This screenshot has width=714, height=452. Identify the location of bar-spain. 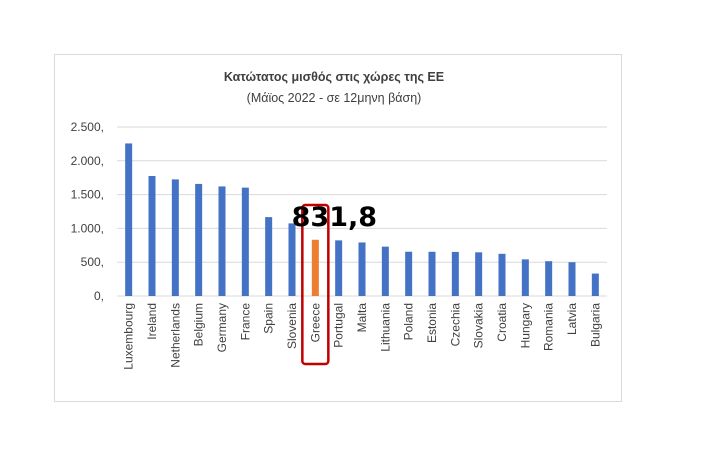
(269, 256).